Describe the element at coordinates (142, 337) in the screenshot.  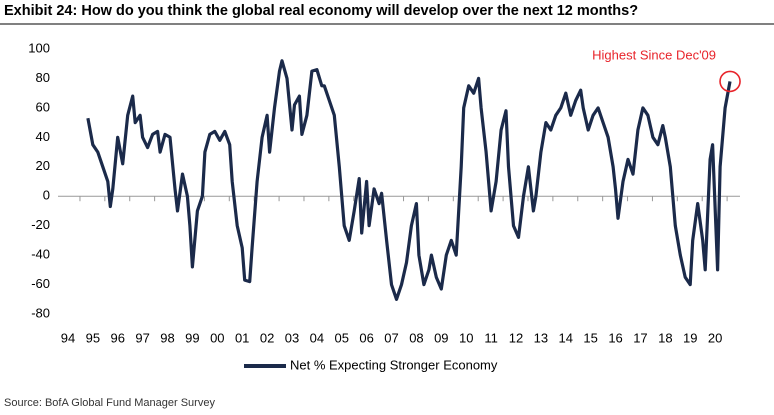
I see `x-tick-label: 97` at that location.